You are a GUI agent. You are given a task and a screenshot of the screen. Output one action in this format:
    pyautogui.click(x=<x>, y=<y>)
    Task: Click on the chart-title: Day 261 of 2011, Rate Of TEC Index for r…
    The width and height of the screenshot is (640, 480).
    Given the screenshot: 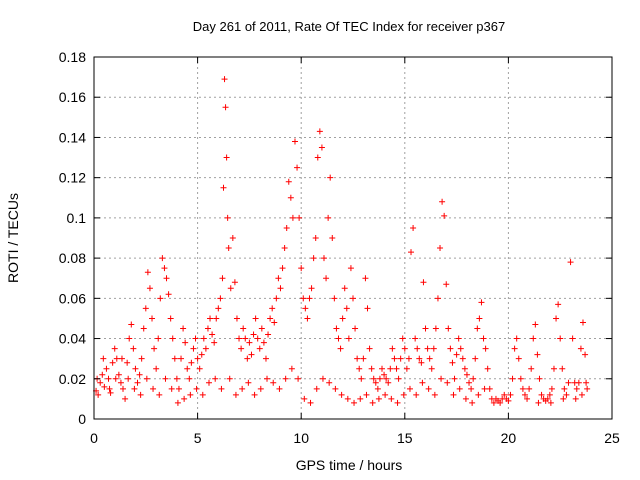 What is the action you would take?
    pyautogui.click(x=349, y=26)
    